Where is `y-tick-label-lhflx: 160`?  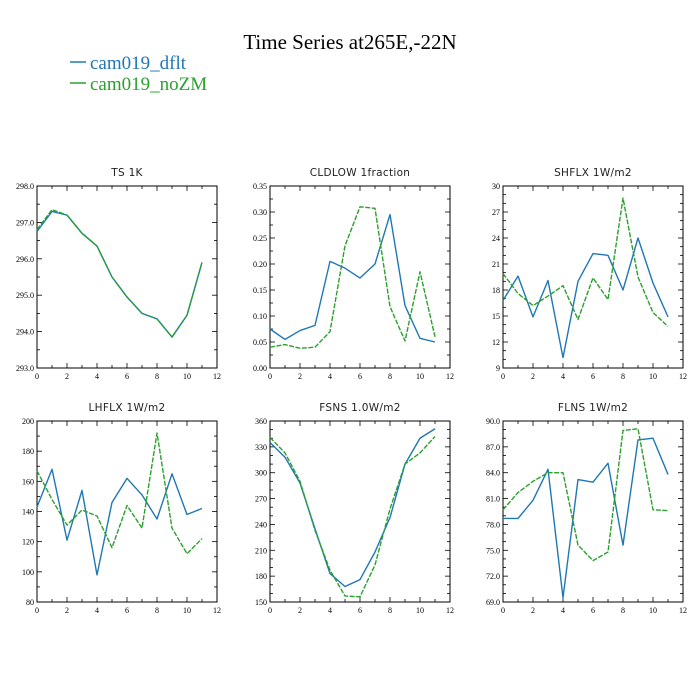
y-tick-label-lhflx: 160 is located at coordinates (28, 481).